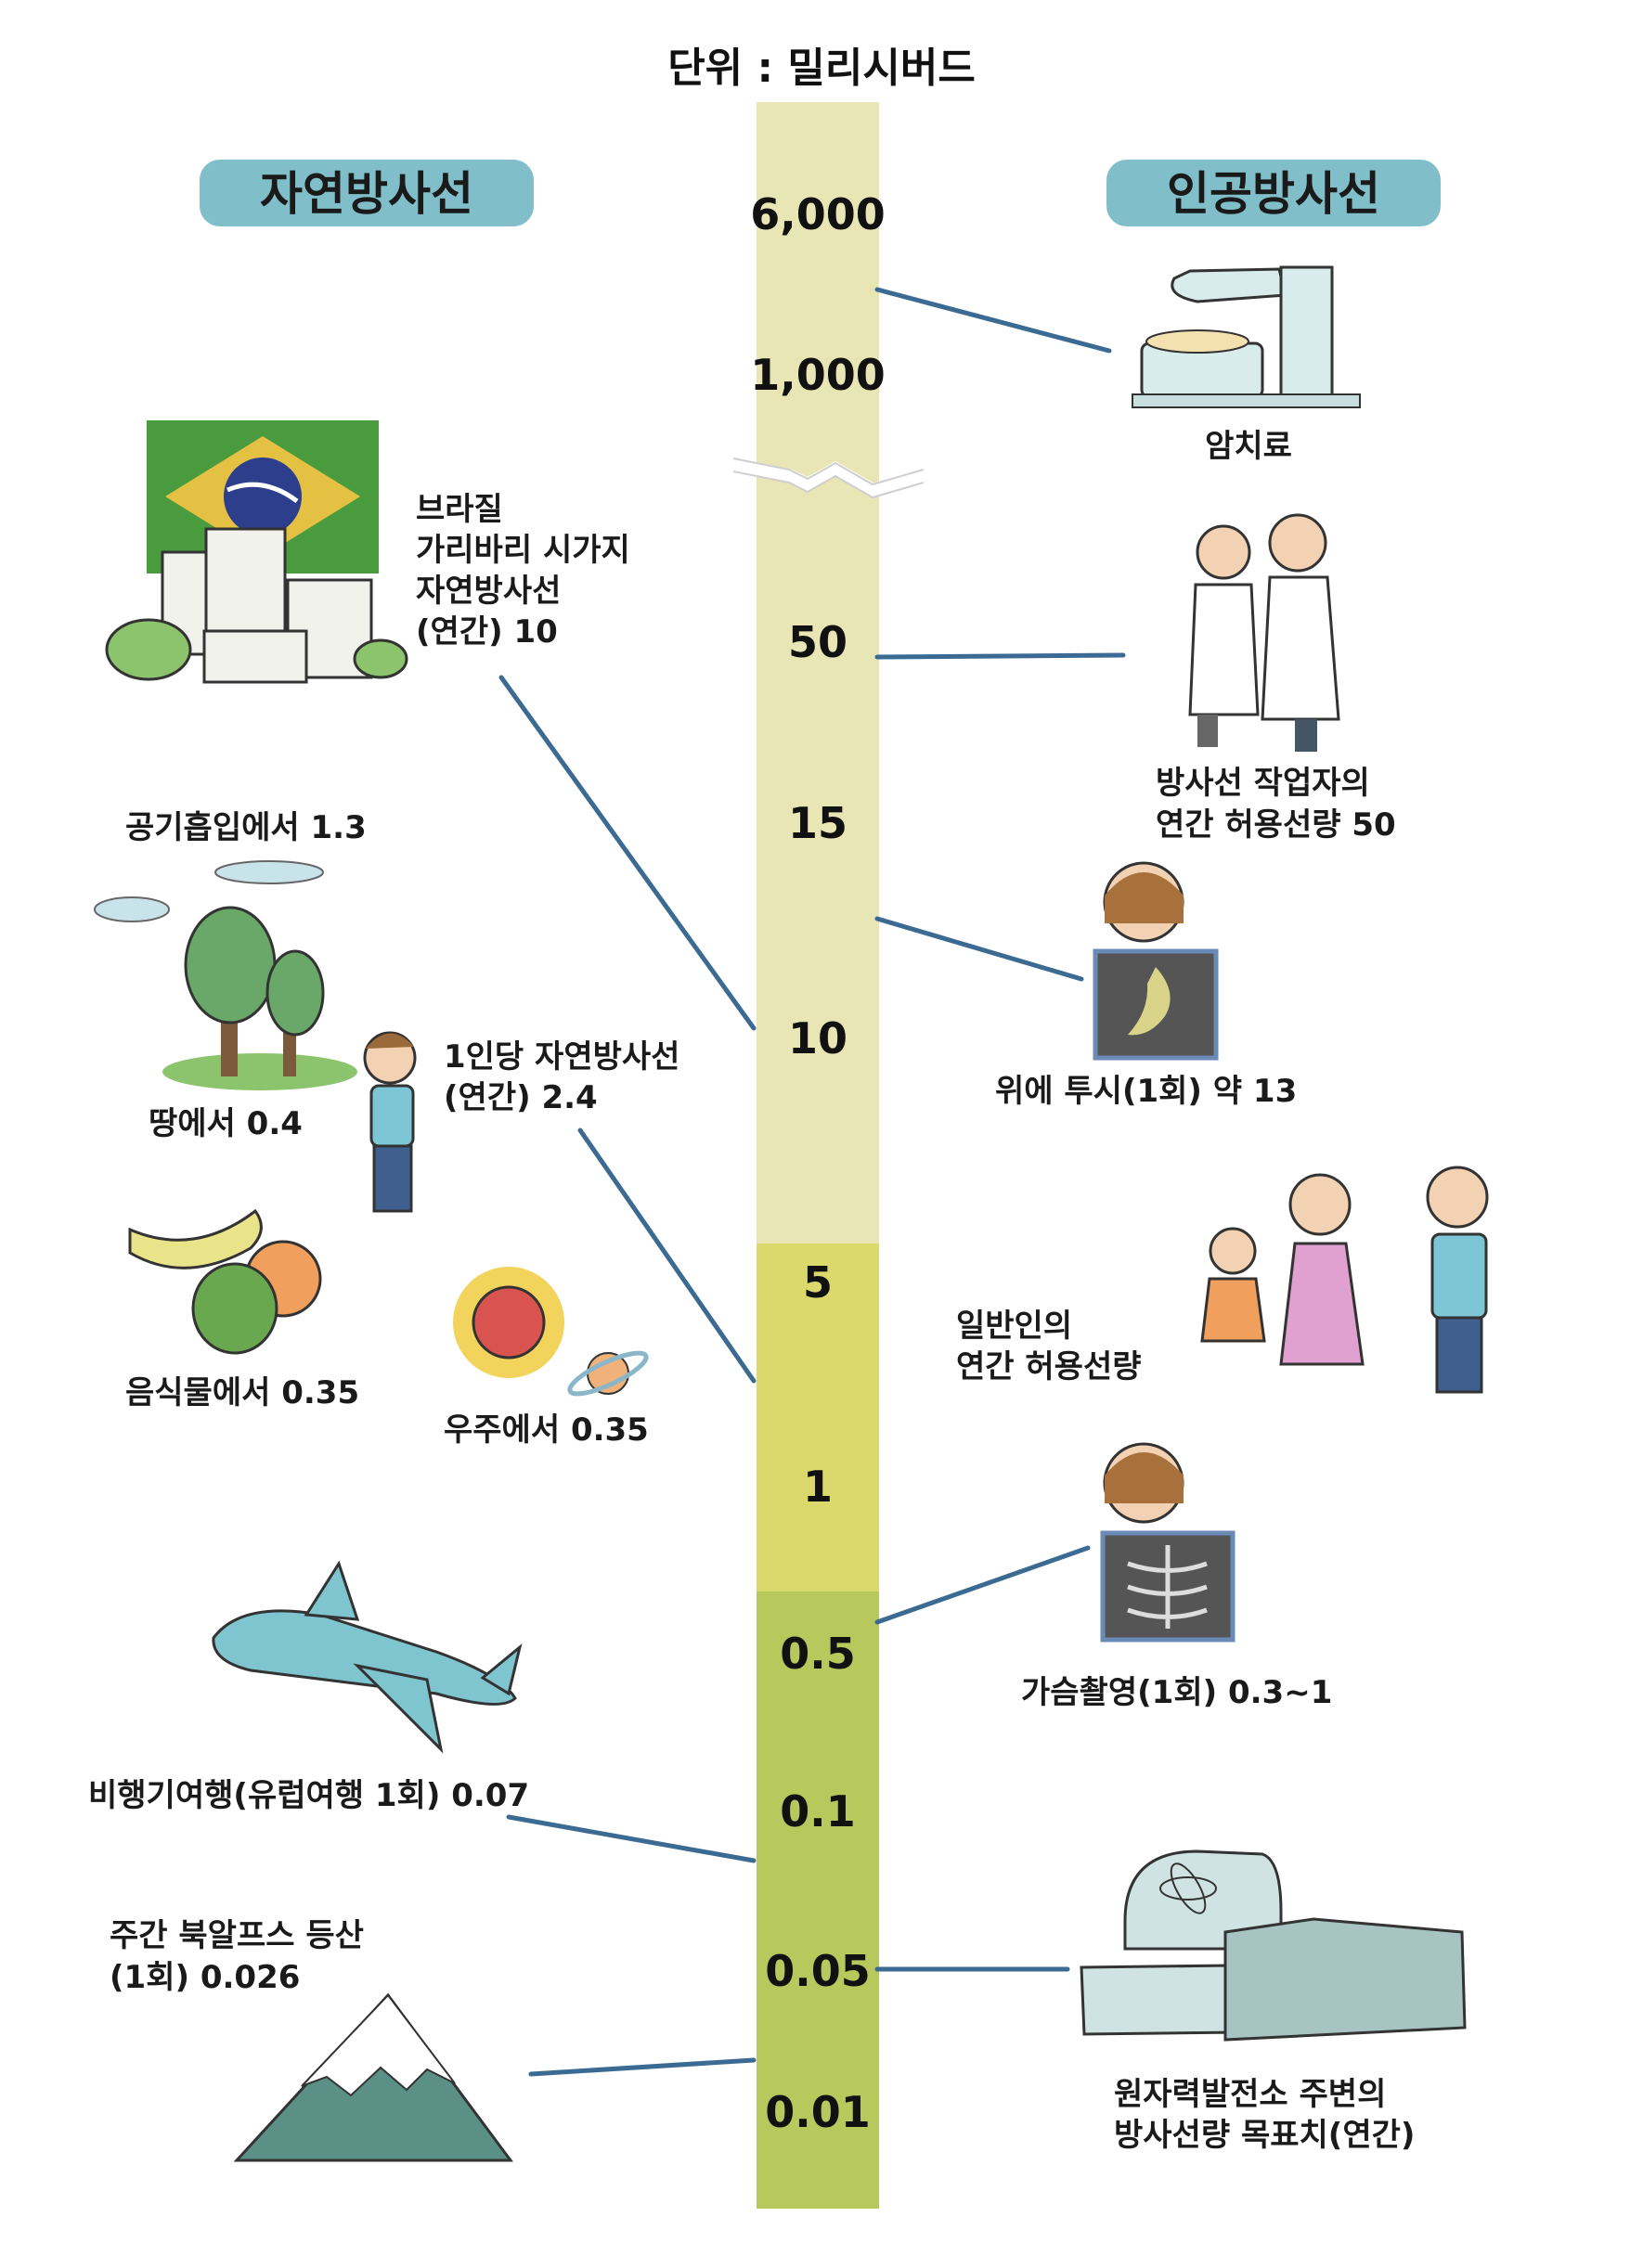 The image size is (1643, 2268). Describe the element at coordinates (259, 998) in the screenshot. I see `trees-icon` at that location.